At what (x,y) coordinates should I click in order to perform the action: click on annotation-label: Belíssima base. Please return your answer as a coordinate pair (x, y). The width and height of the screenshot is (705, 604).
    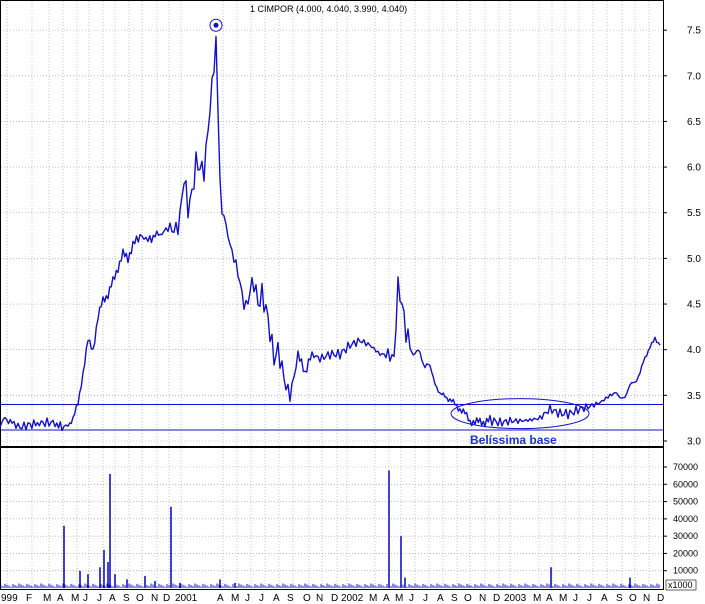
    Looking at the image, I should click on (513, 440).